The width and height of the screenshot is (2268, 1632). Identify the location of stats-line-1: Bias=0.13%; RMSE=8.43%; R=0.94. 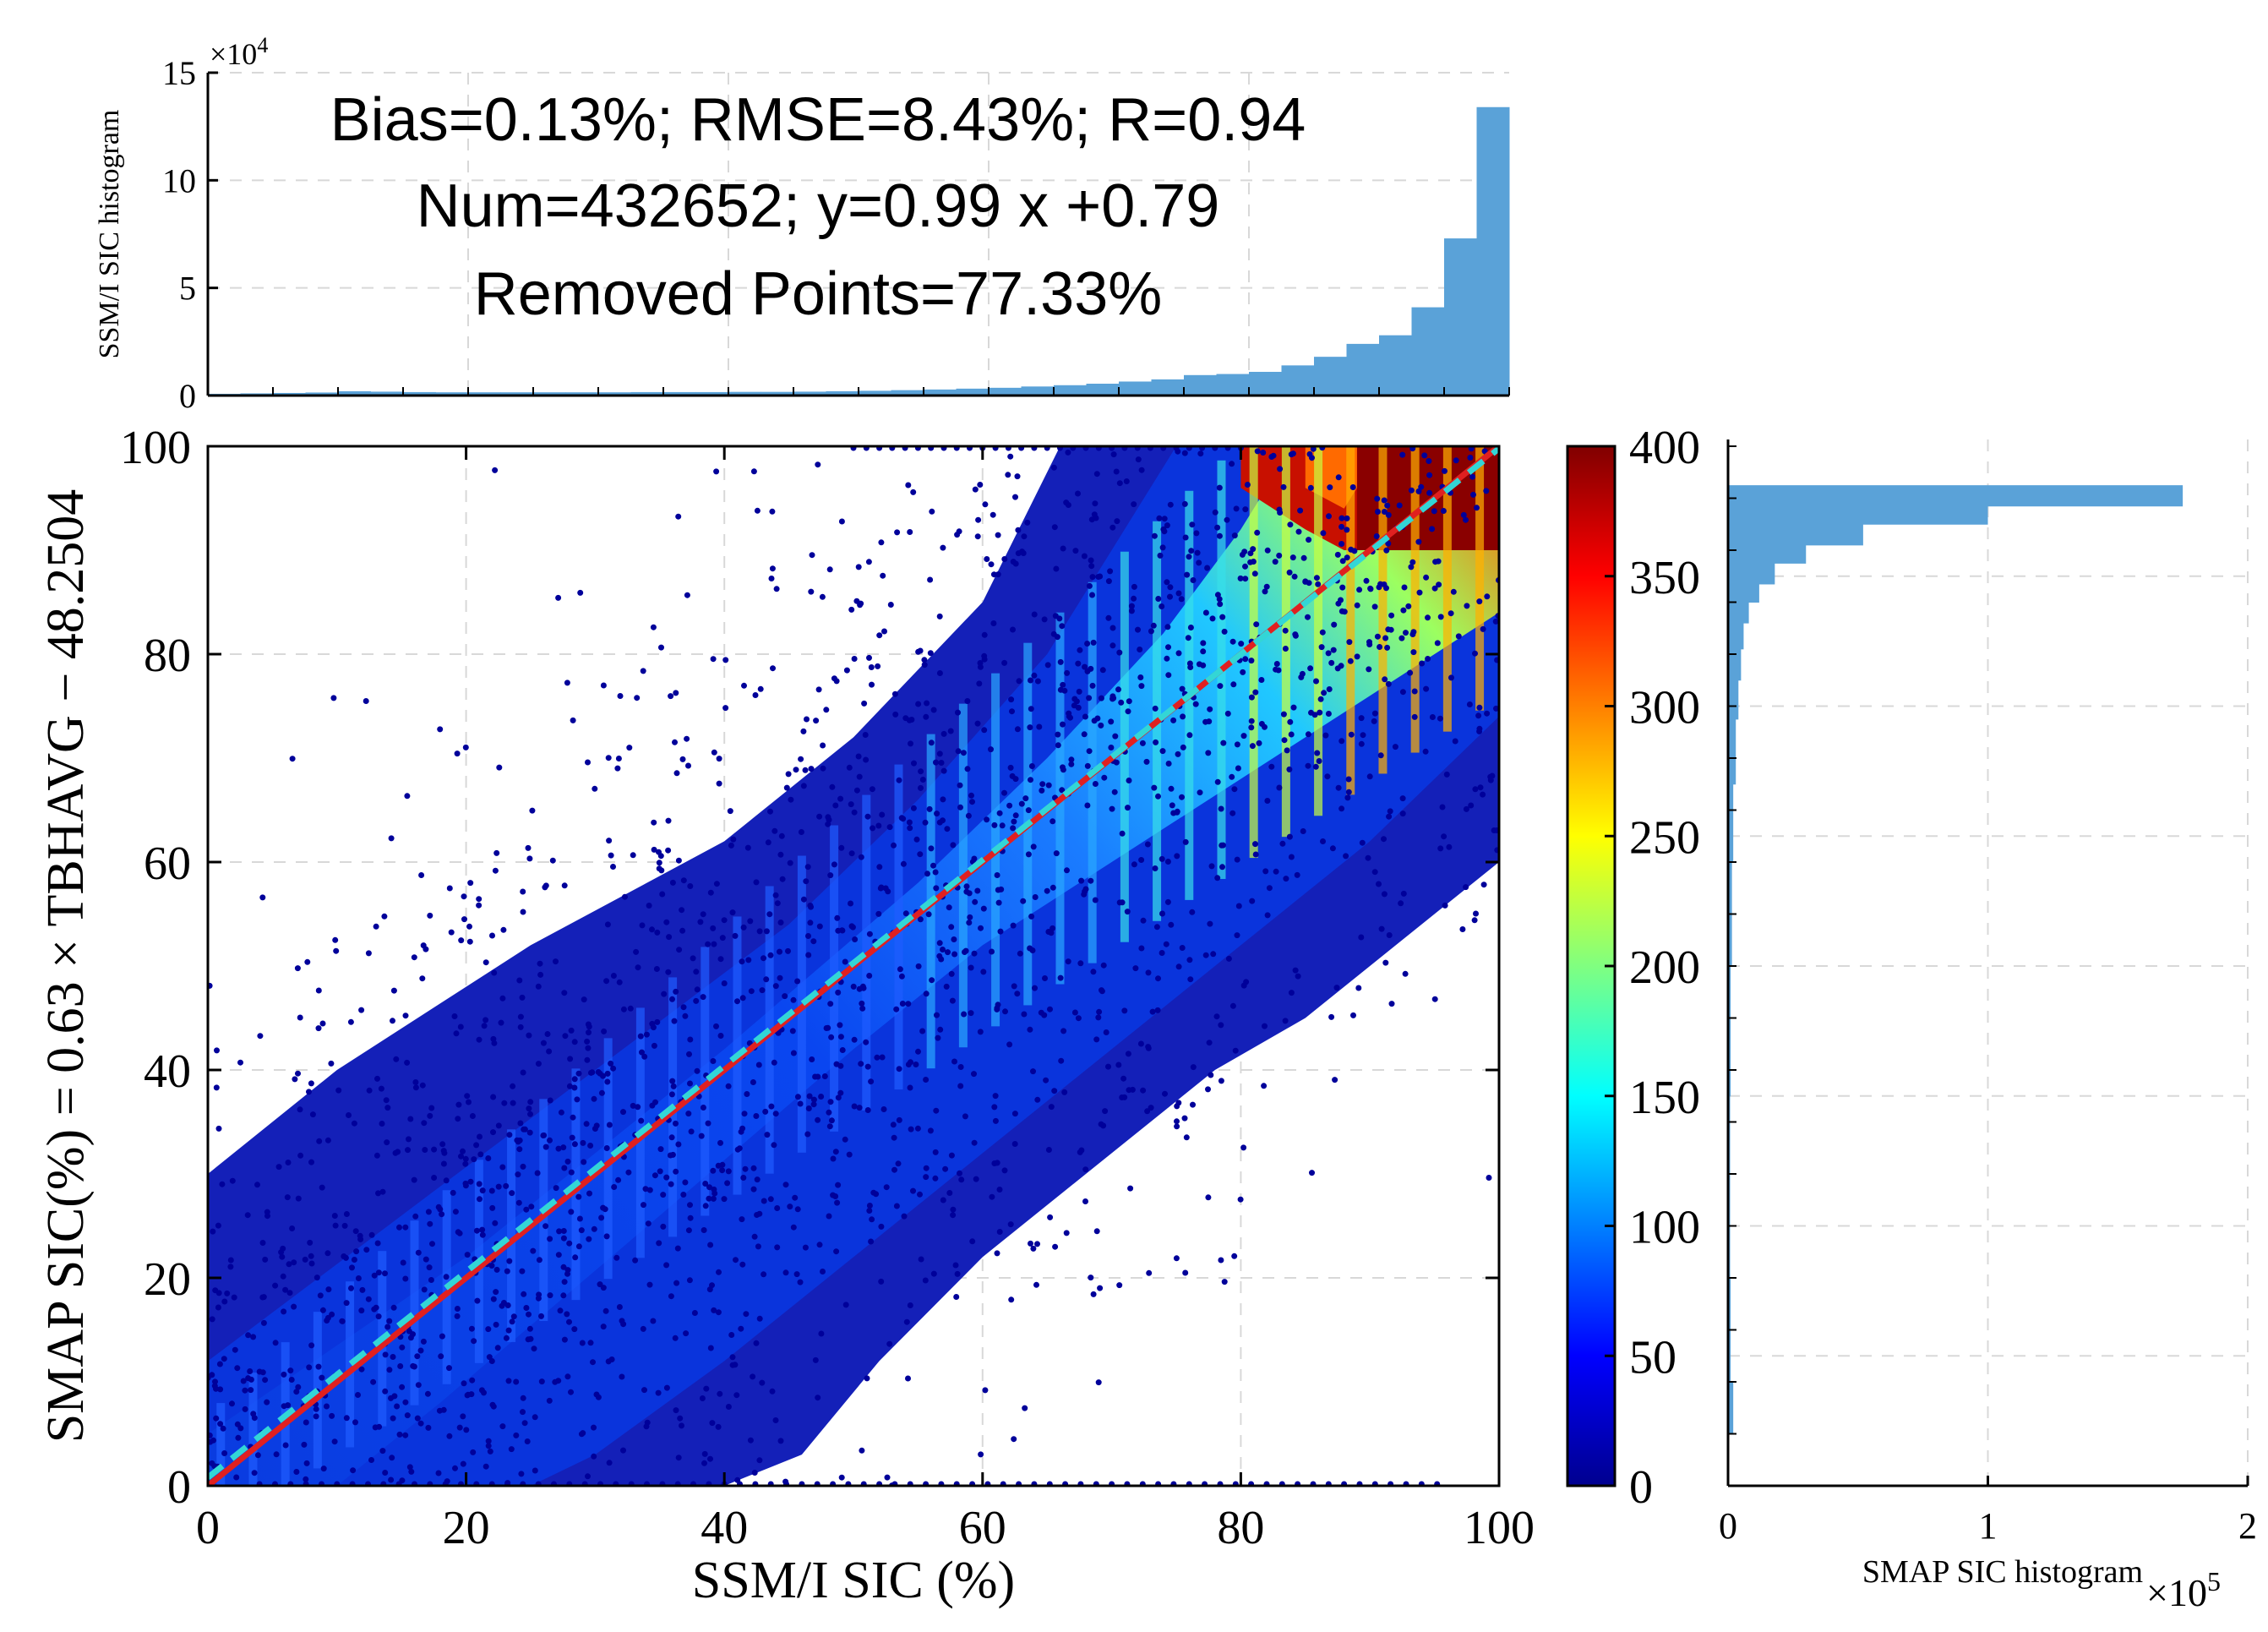
(818, 120).